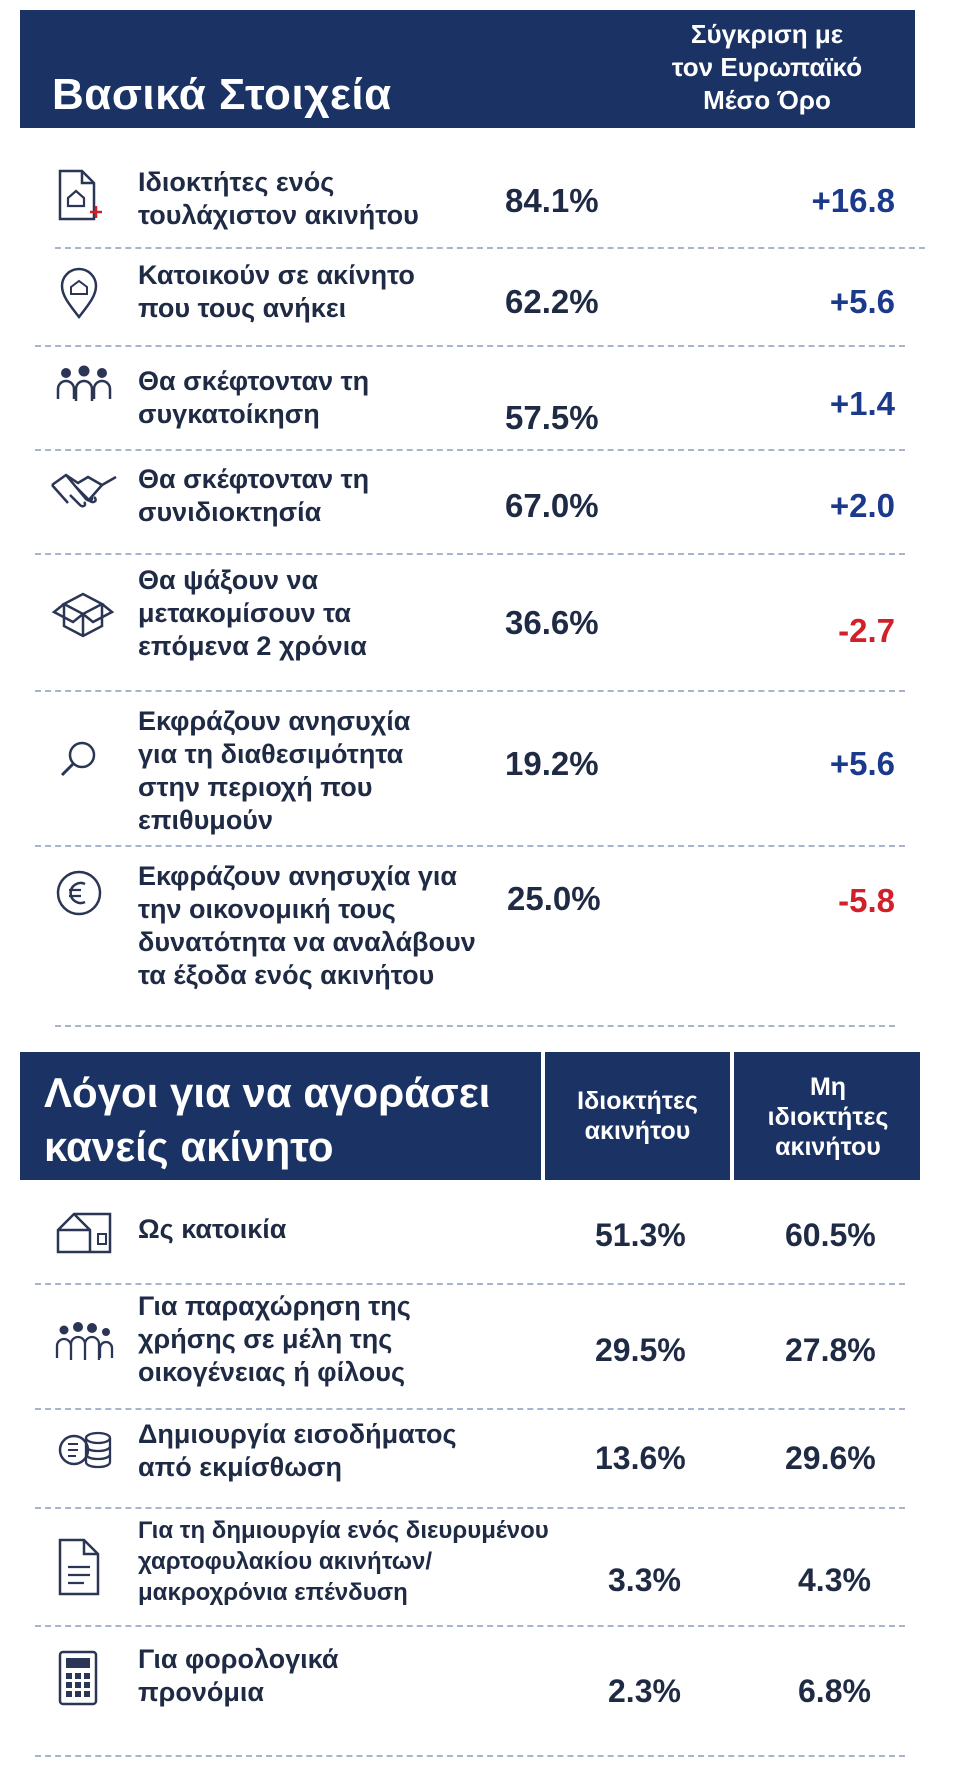 The width and height of the screenshot is (960, 1787). I want to click on row-percentage: 62.2%, so click(552, 301).